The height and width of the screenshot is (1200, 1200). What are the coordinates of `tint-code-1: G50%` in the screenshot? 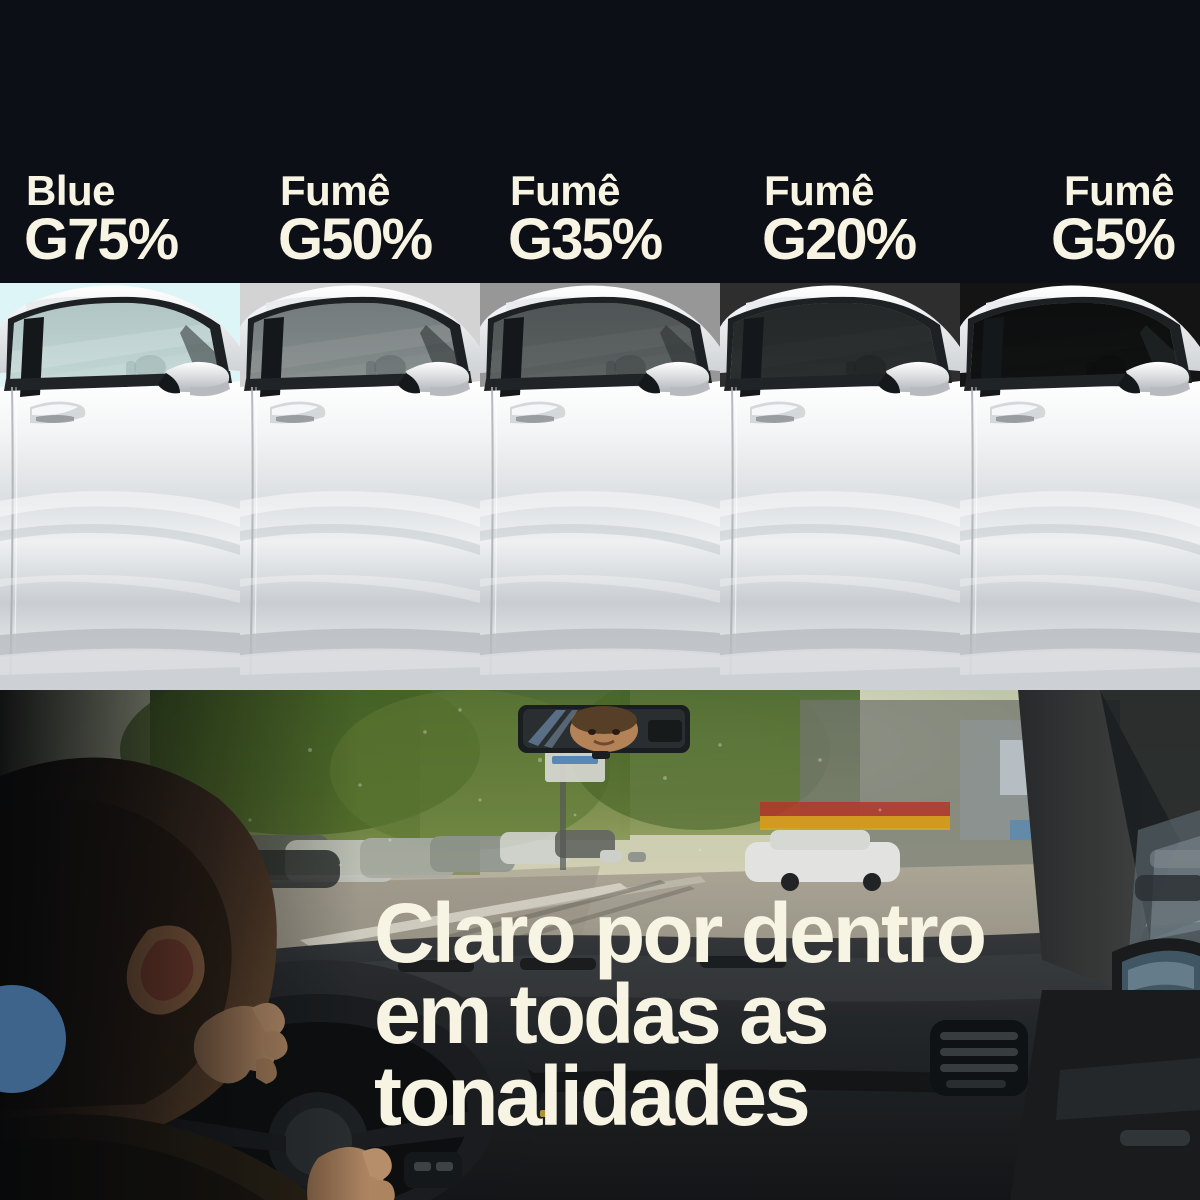 It's located at (355, 239).